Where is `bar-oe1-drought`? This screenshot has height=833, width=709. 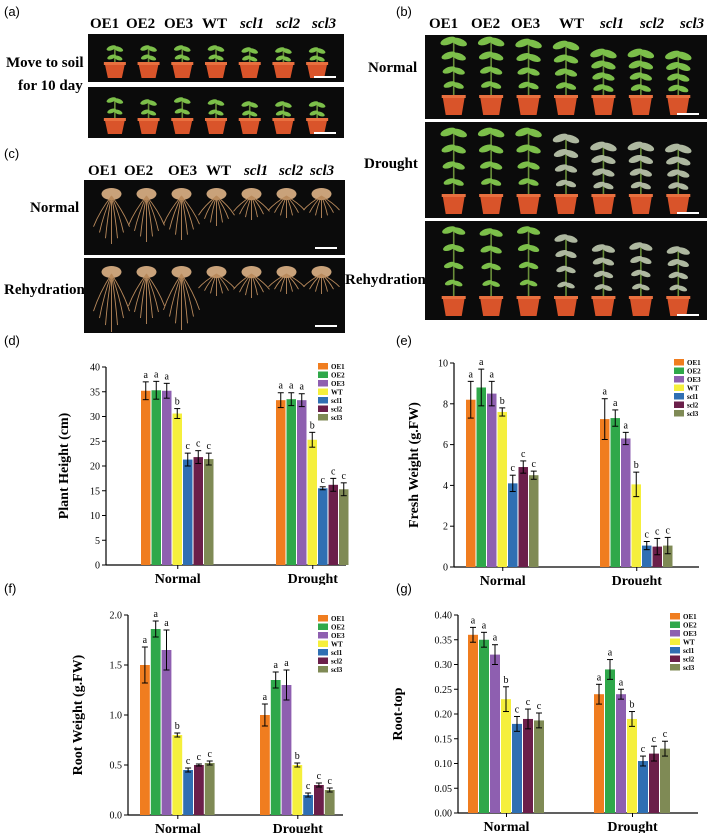
bar-oe1-drought is located at coordinates (281, 482).